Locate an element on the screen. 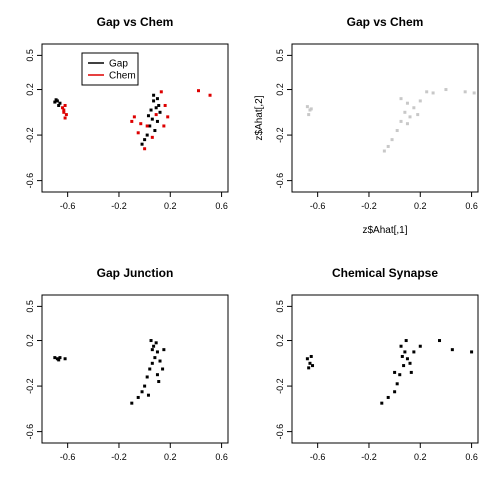 The height and width of the screenshot is (504, 504). y-tick-label: 0.5 is located at coordinates (280, 306).